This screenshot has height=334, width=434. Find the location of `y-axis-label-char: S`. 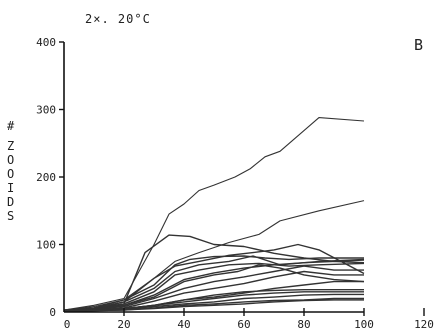

y-axis-label-char: S is located at coordinates (10, 216).